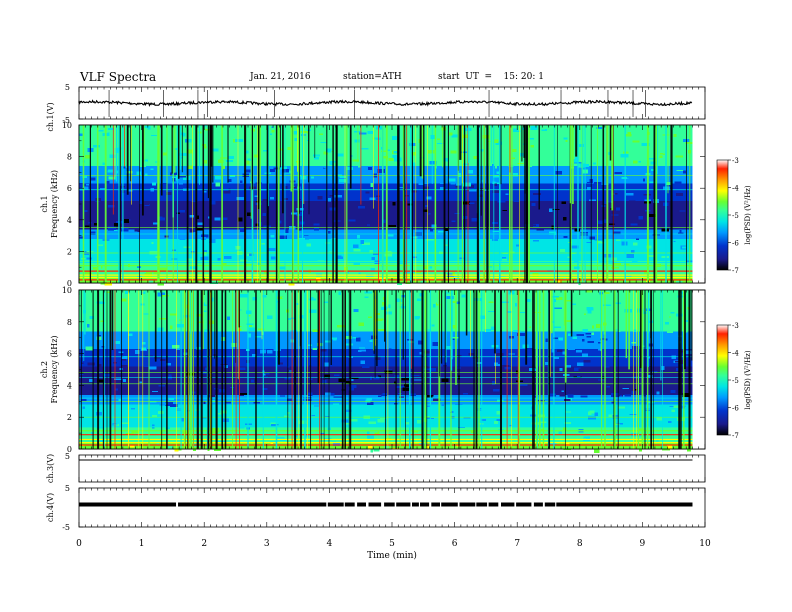 This screenshot has height=612, width=792. What do you see at coordinates (386, 268) in the screenshot?
I see `ch1-spectrogram-band` at bounding box center [386, 268].